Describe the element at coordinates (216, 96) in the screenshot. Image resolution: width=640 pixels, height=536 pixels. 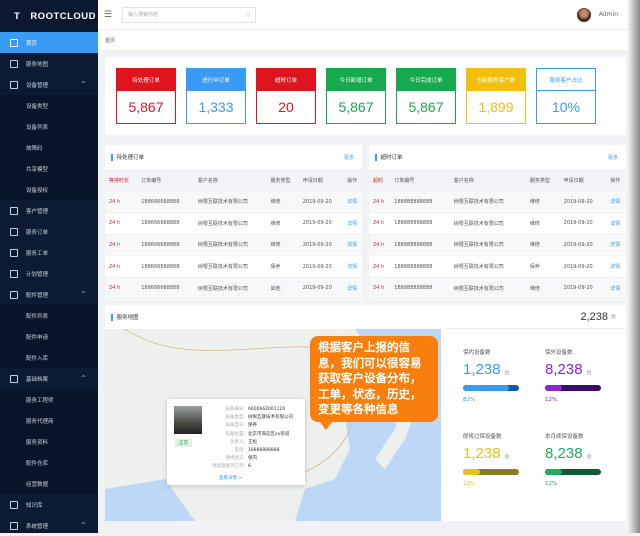
I see `stat-card: 进行中订单 1,333` at that location.